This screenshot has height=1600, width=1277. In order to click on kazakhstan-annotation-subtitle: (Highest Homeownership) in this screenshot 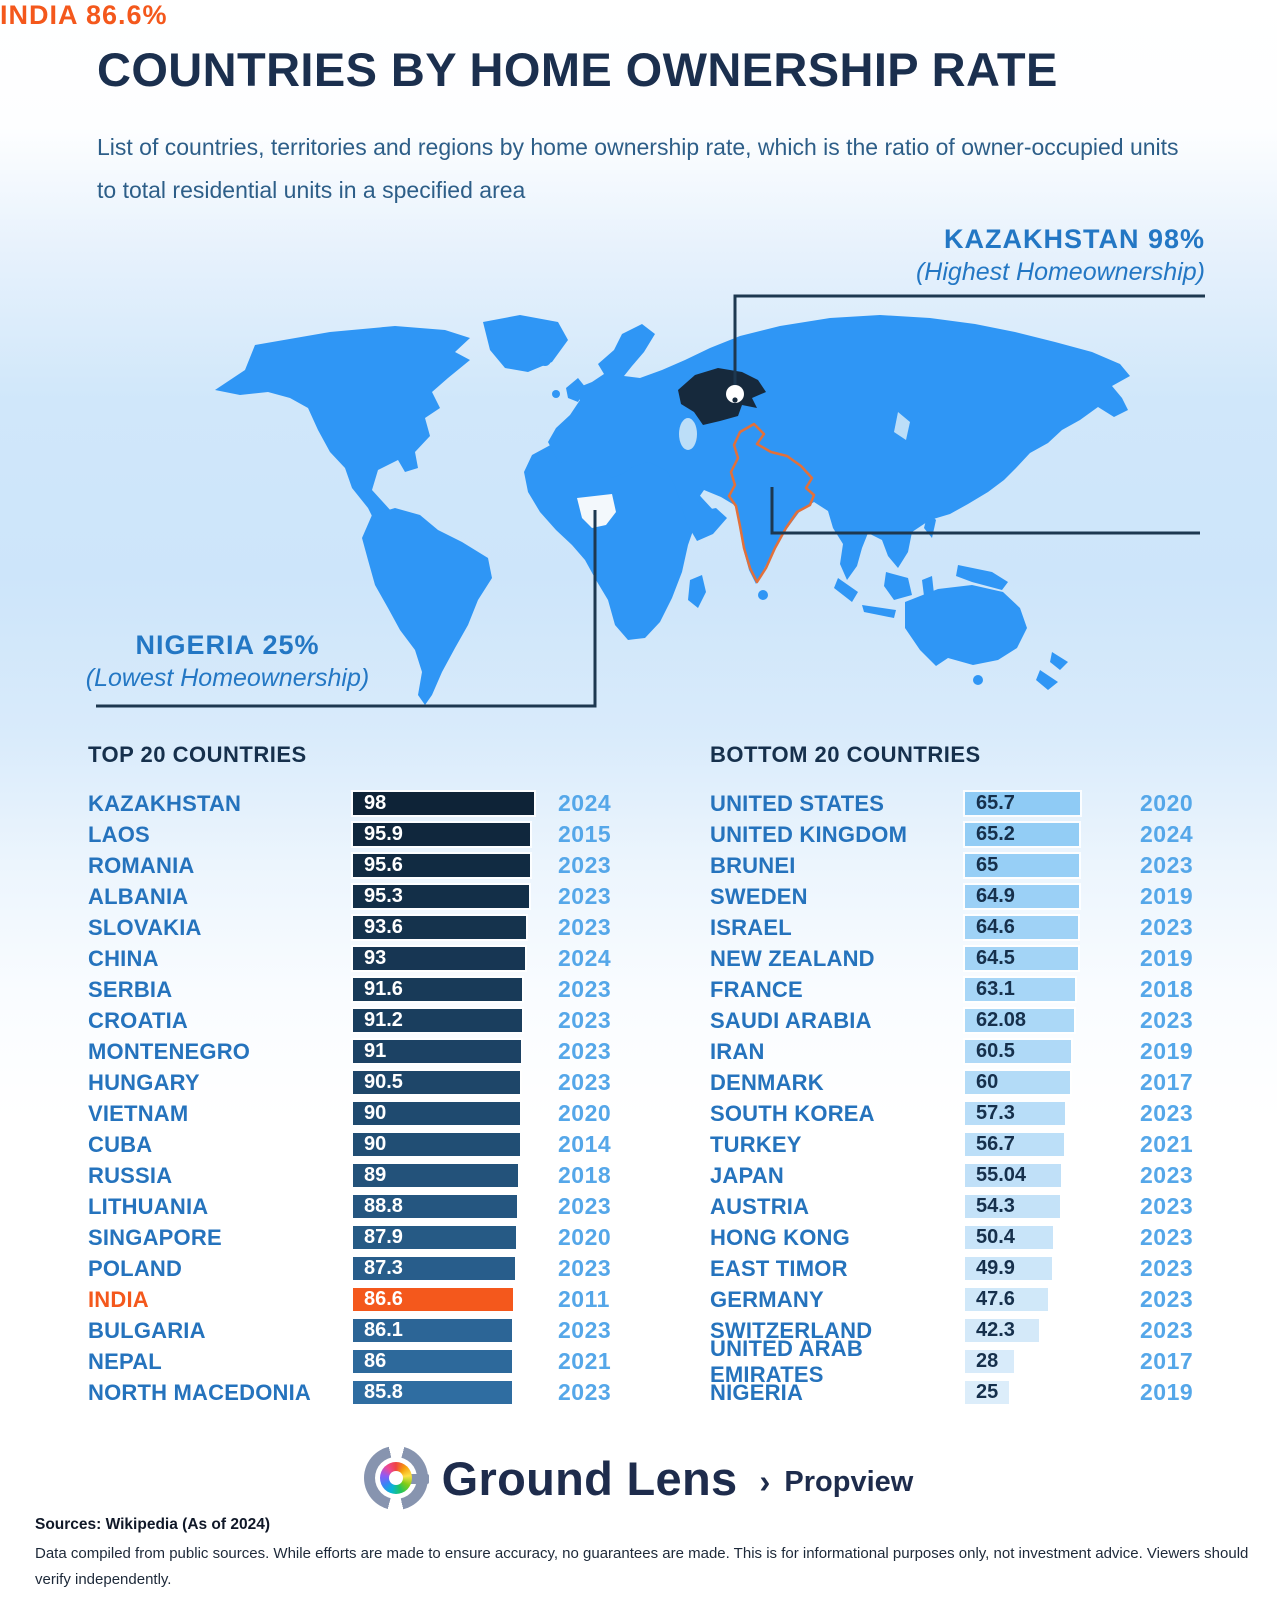, I will do `click(1060, 272)`.